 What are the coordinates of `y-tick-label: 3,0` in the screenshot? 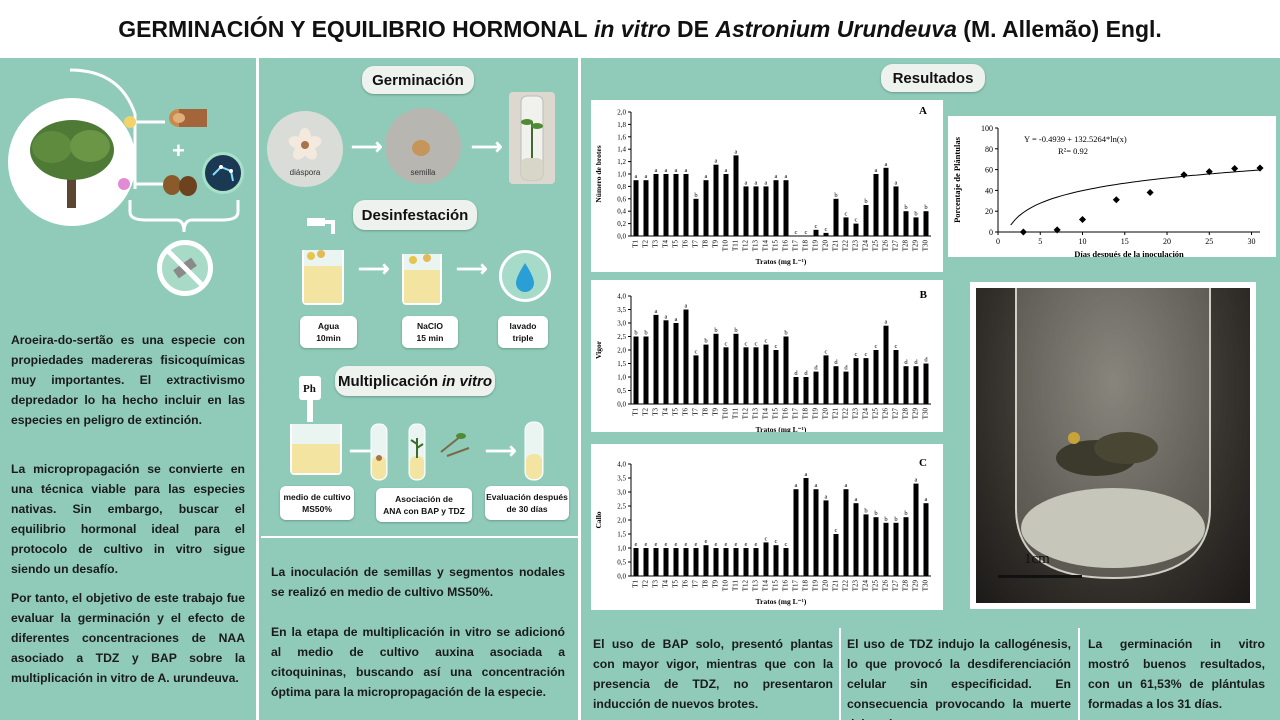 It's located at (621, 324).